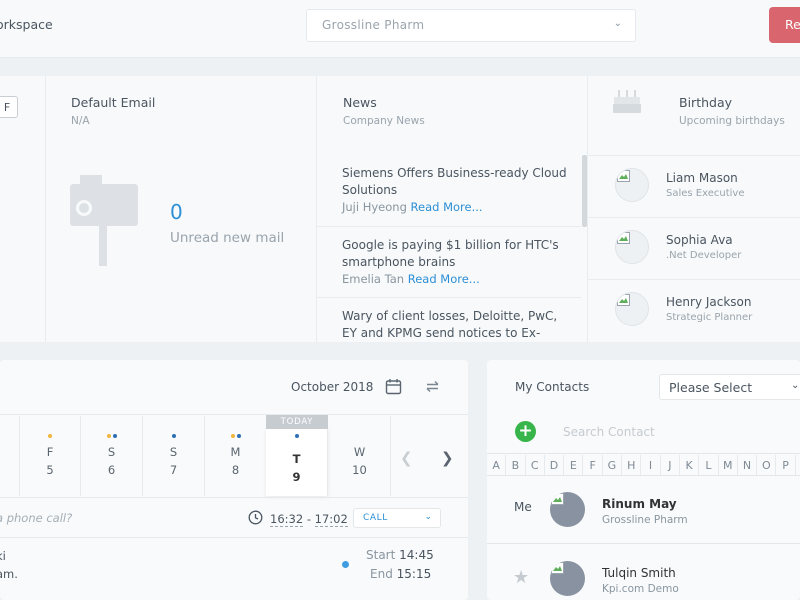 This screenshot has width=800, height=600. Describe the element at coordinates (525, 431) in the screenshot. I see `add-contact-button: +` at that location.